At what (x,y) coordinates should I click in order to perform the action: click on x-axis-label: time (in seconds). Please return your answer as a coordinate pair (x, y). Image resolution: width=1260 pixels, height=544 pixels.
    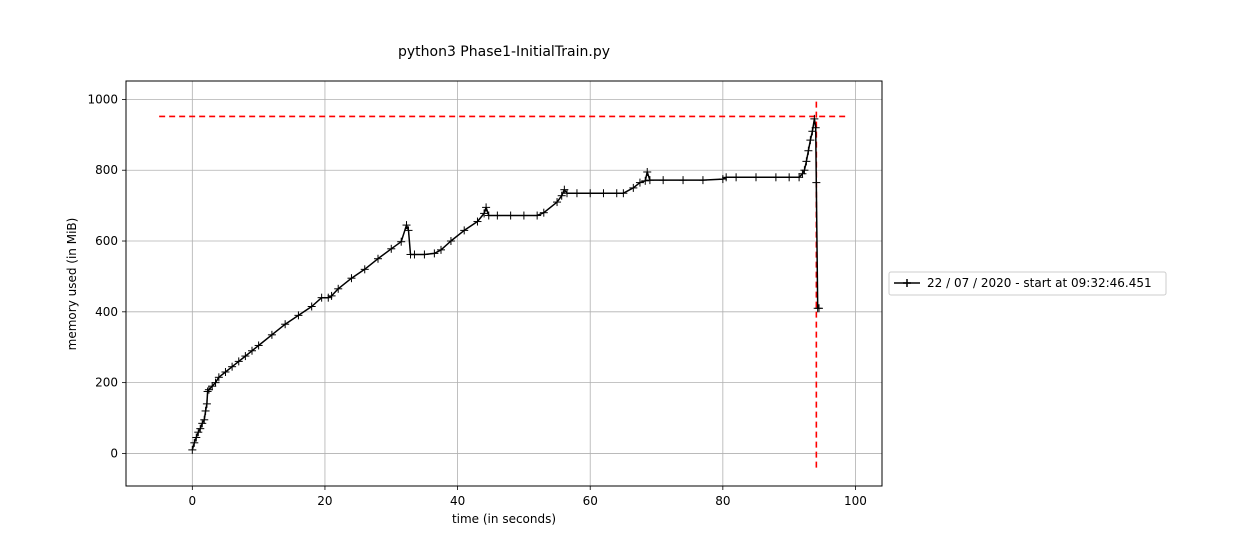
    Looking at the image, I should click on (504, 519).